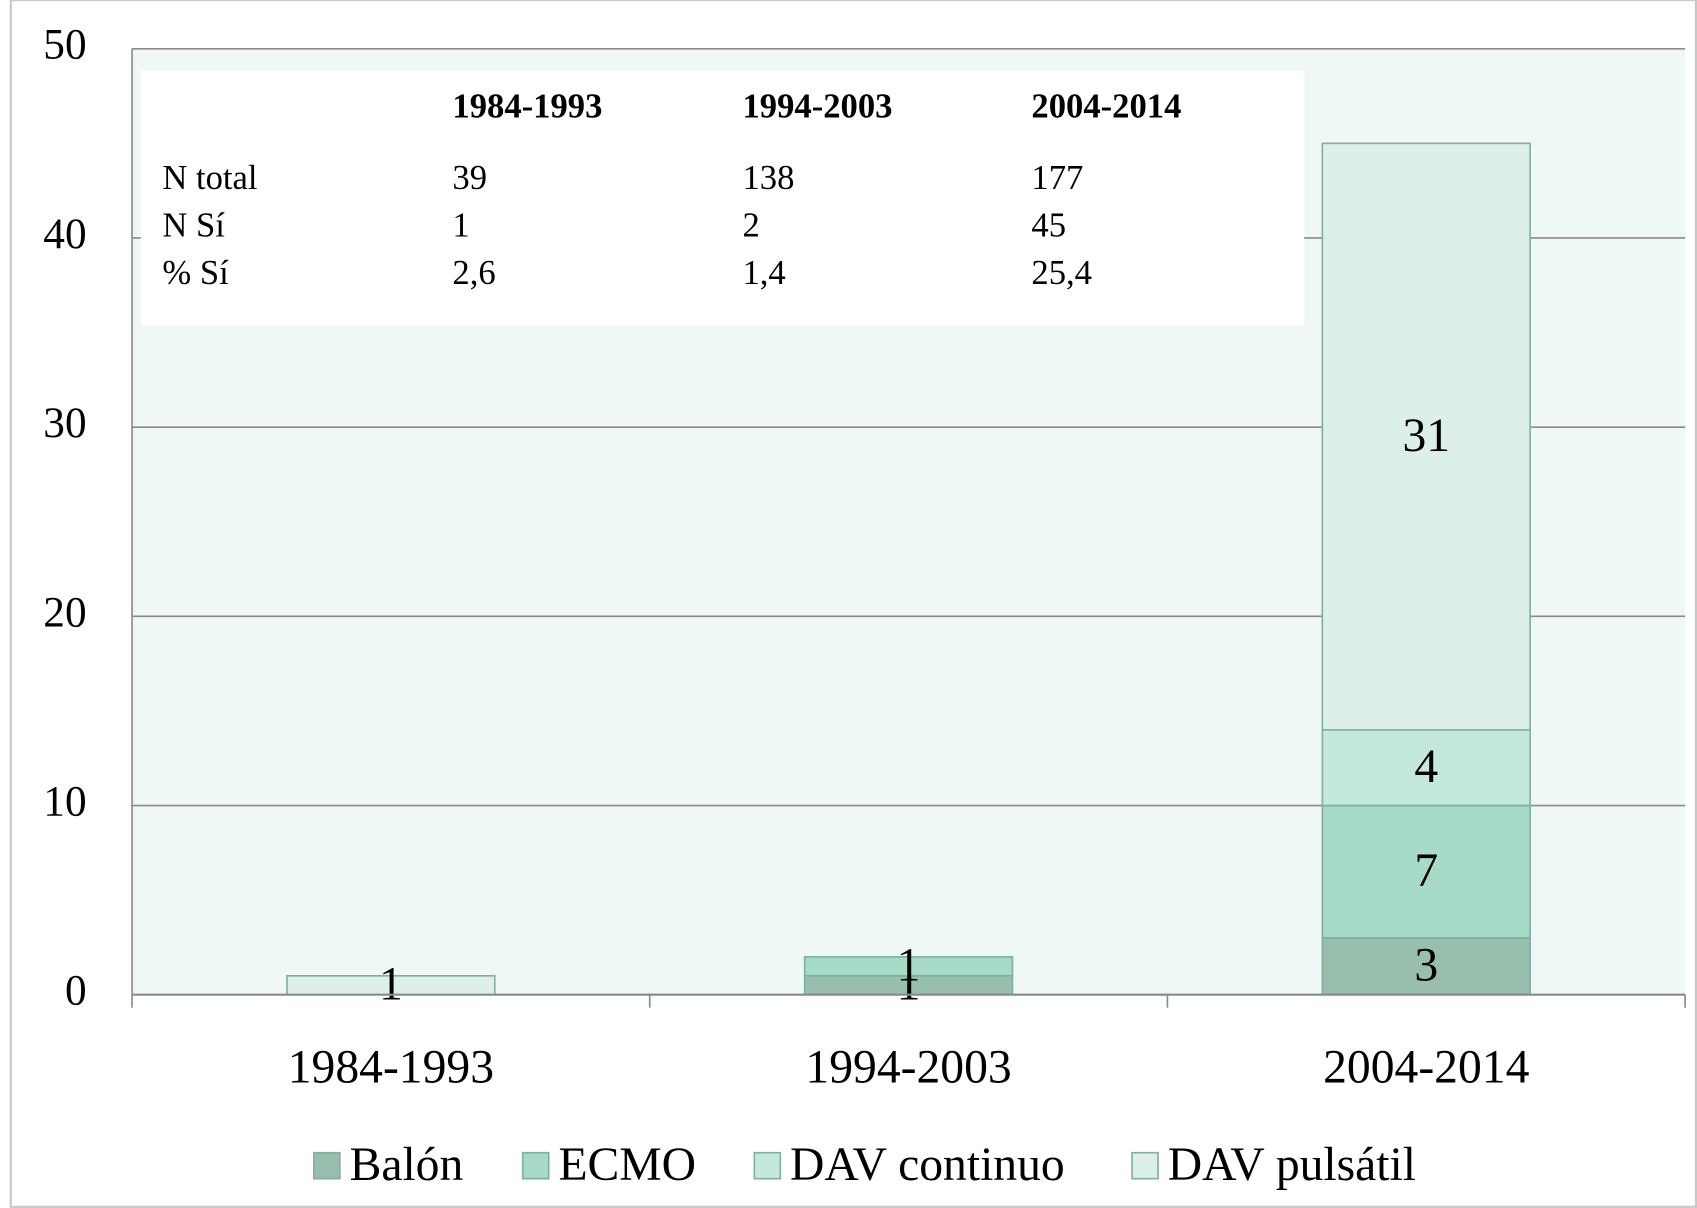  What do you see at coordinates (64, 612) in the screenshot?
I see `y-tick-label: 20` at bounding box center [64, 612].